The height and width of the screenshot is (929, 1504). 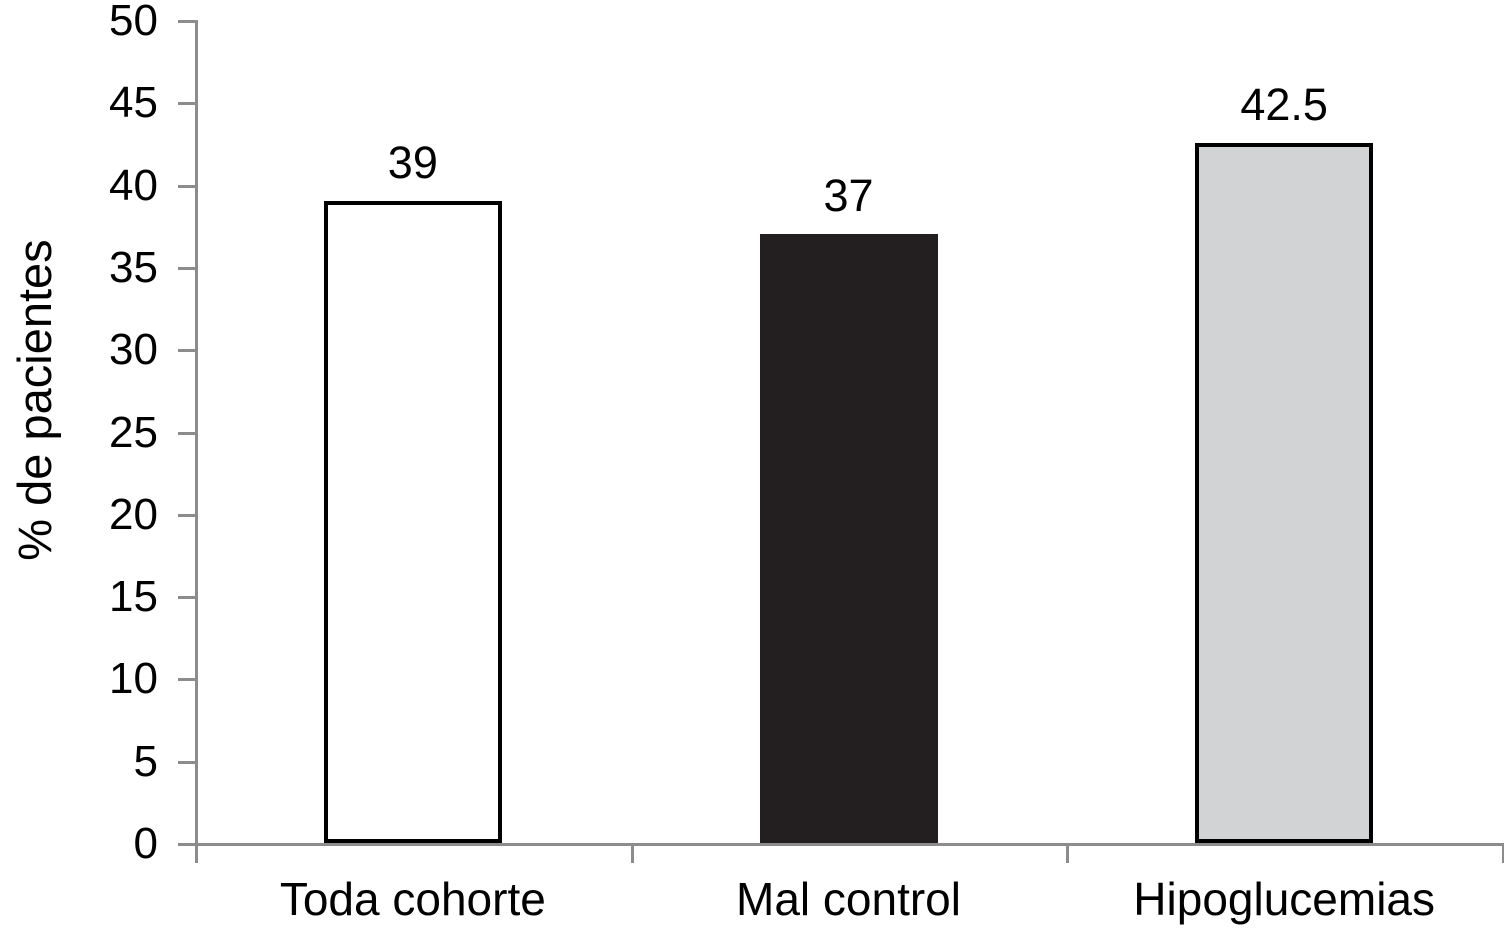 What do you see at coordinates (412, 522) in the screenshot?
I see `toda-cohorte-bar` at bounding box center [412, 522].